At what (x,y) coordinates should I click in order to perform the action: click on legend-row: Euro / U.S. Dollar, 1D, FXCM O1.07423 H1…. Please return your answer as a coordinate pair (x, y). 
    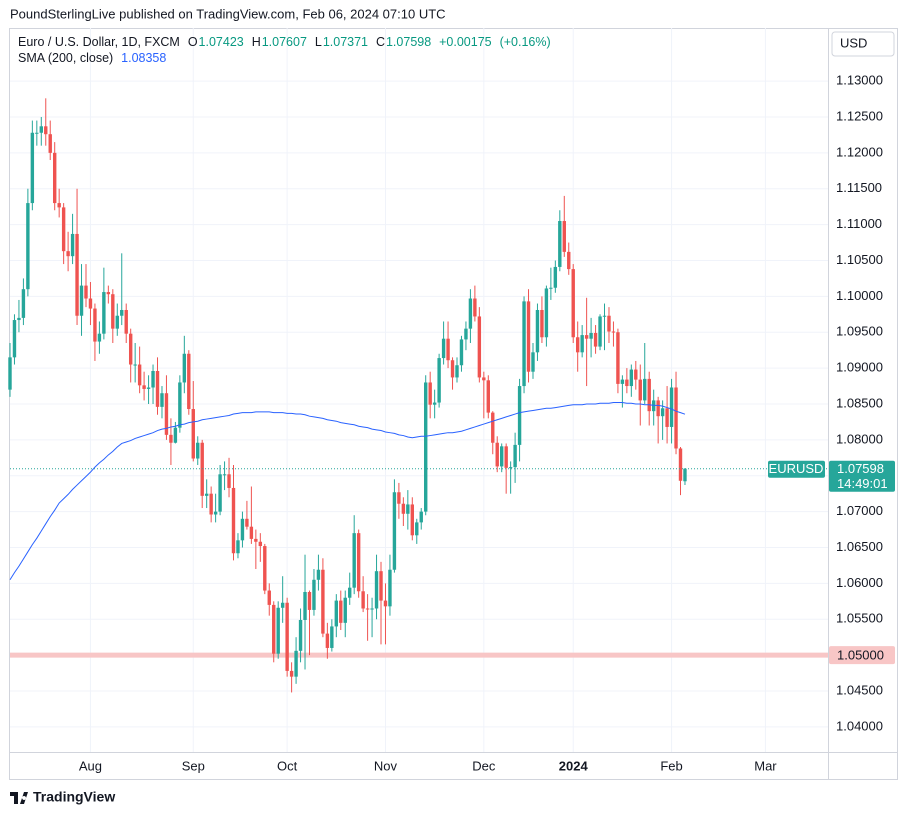
    Looking at the image, I should click on (285, 42).